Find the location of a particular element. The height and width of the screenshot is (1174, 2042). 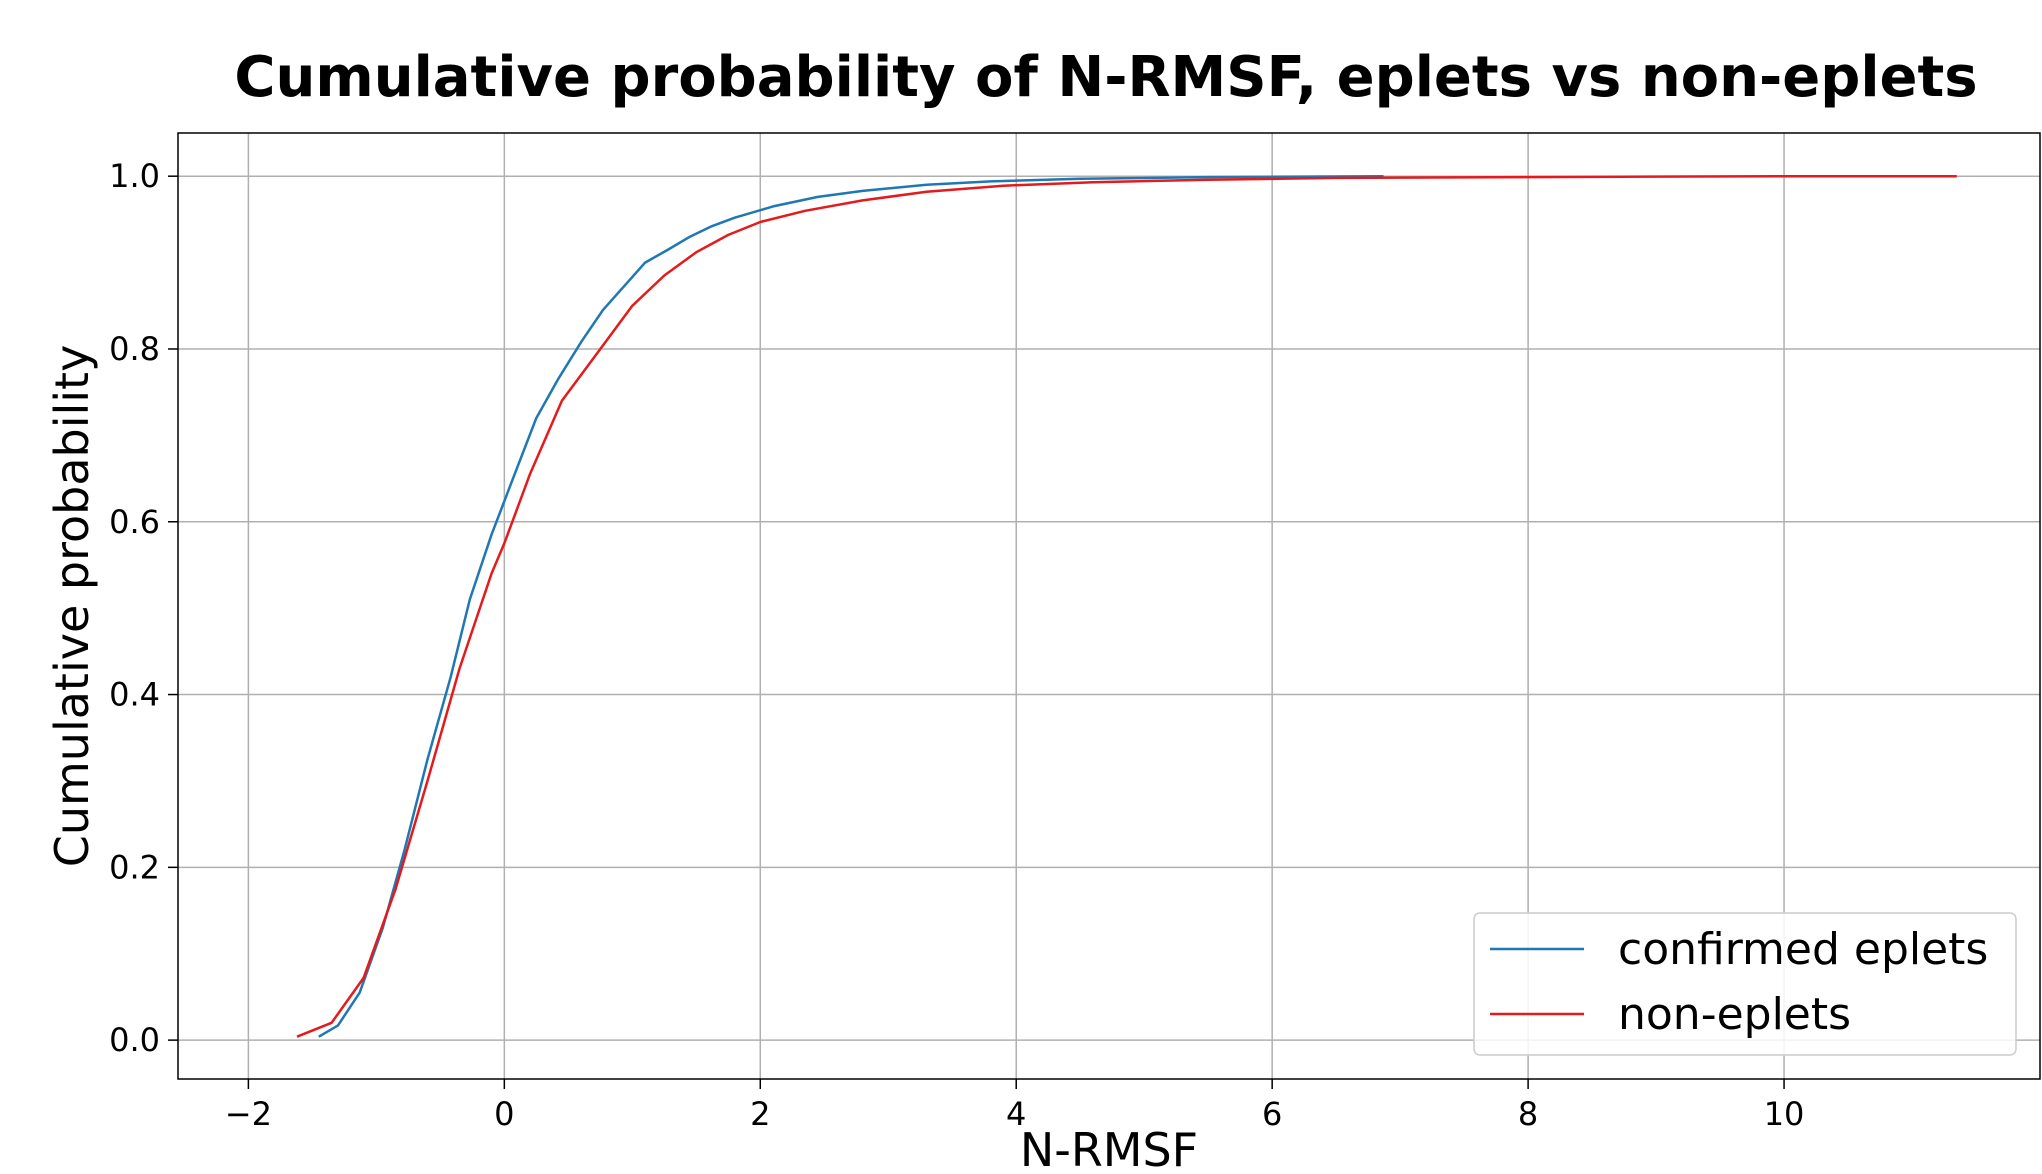

x-tick-label: 6 is located at coordinates (1272, 1114).